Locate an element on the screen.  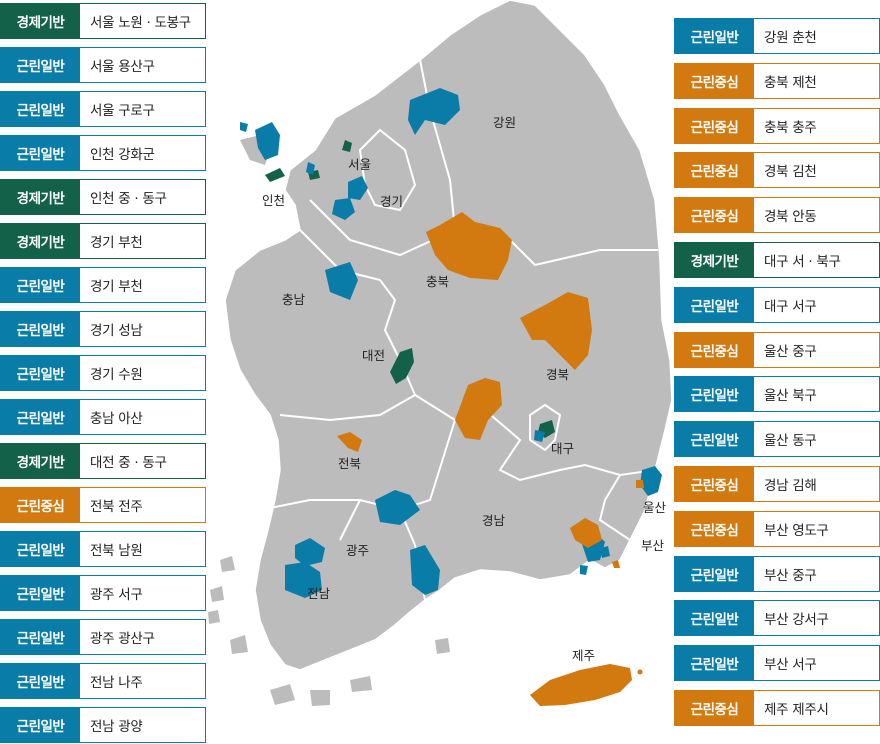
project-location: 경기 성남 is located at coordinates (116, 331).